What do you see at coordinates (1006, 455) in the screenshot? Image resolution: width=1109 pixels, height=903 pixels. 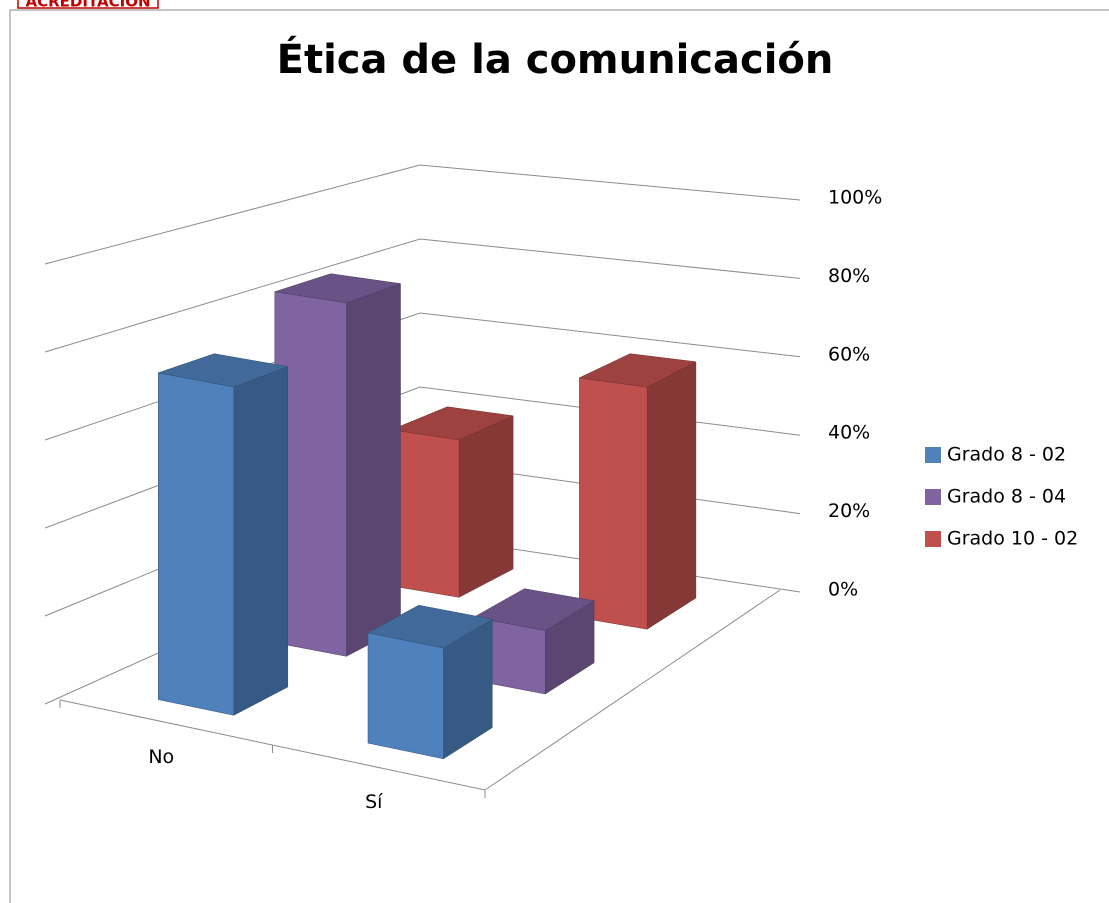 I see `legend-label: Grado 8 - 02` at bounding box center [1006, 455].